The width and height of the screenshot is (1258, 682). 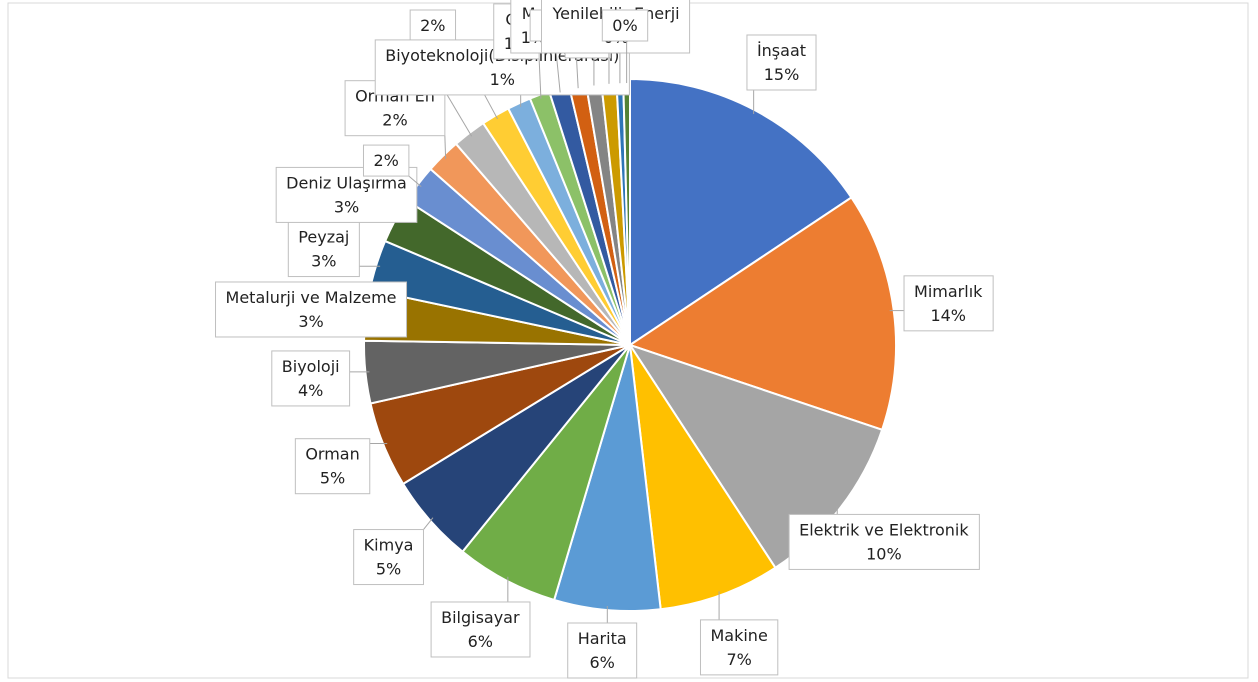 I want to click on data-label: Elektrik ve Elektronik 10%, so click(x=884, y=541).